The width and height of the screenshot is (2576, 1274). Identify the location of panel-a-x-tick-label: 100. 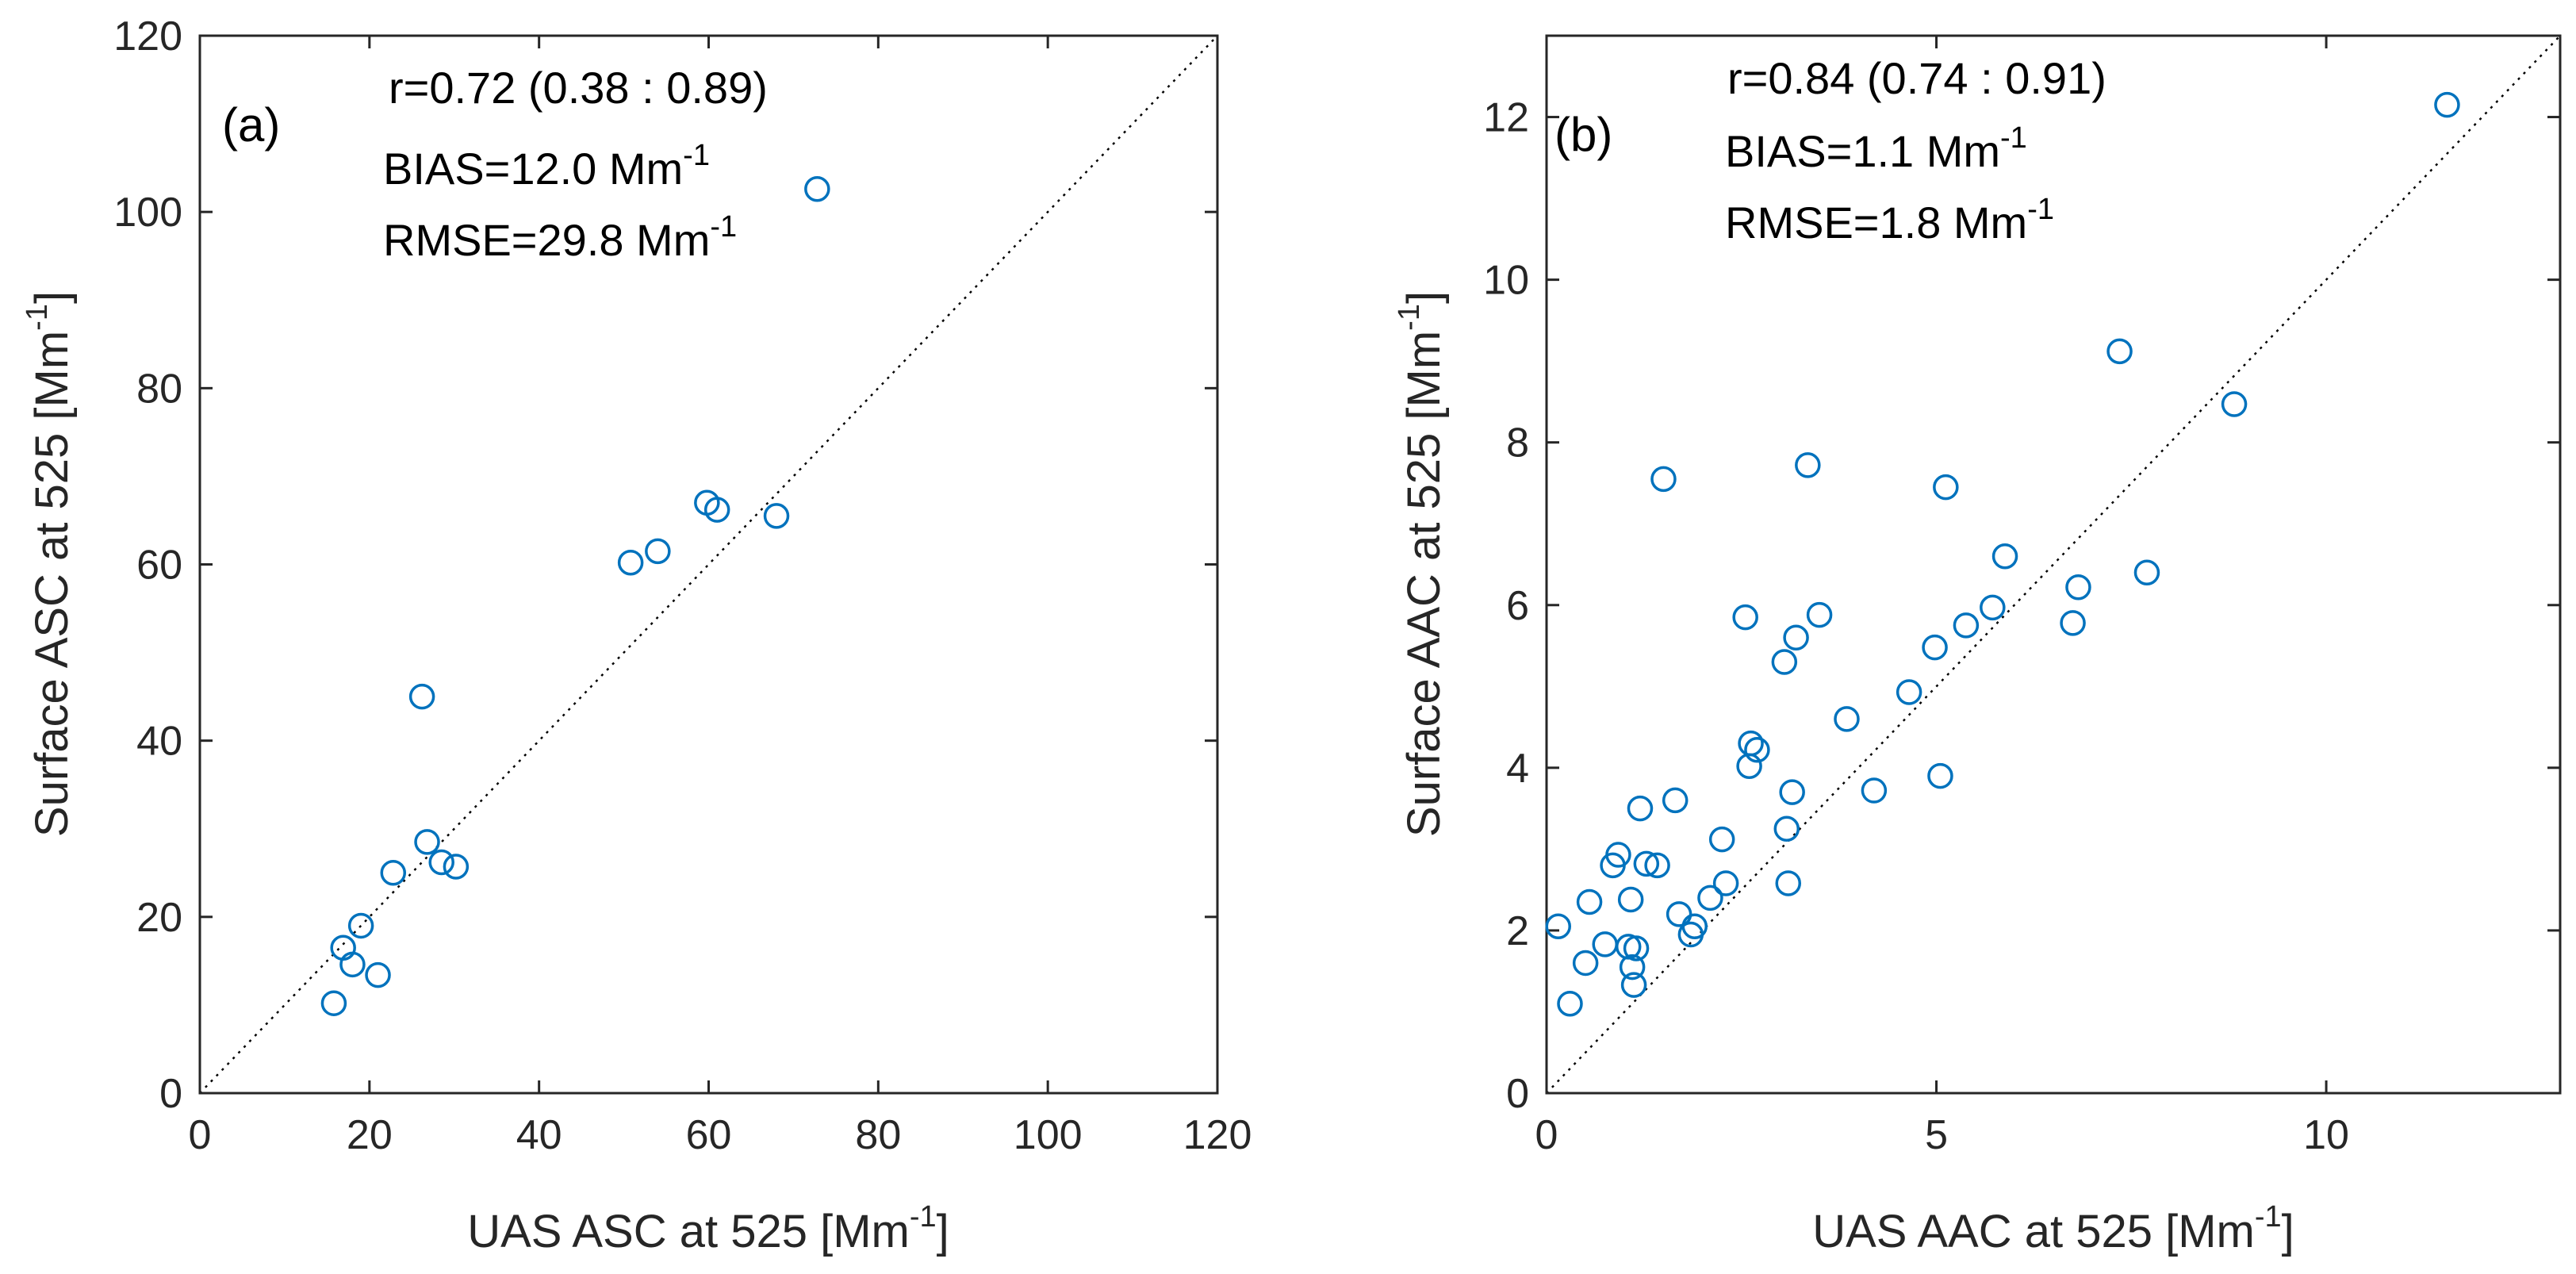
(1048, 1135).